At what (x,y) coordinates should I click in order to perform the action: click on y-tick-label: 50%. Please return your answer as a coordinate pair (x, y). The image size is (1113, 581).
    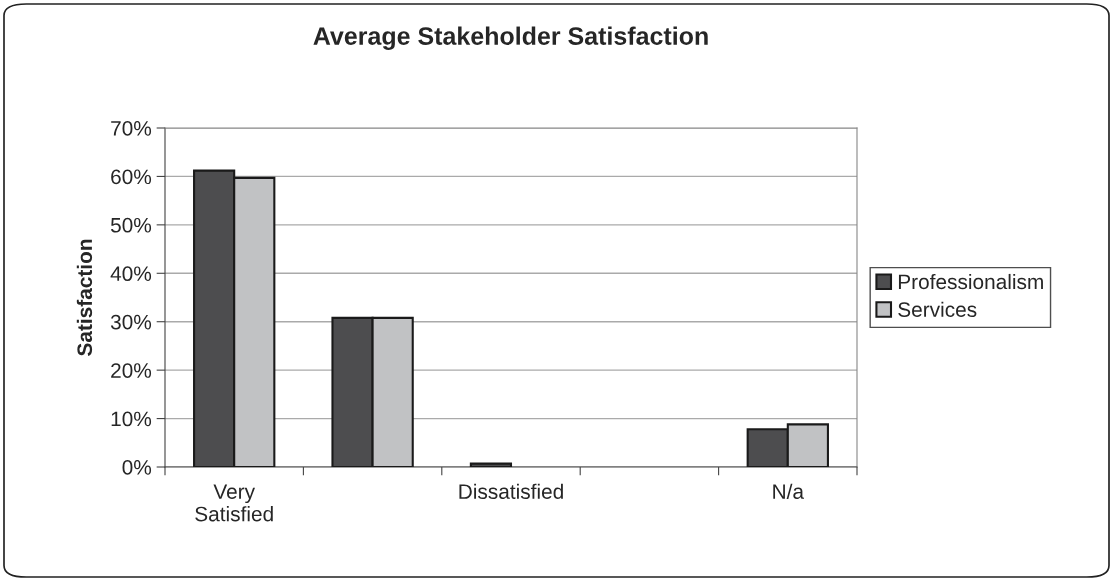
    Looking at the image, I should click on (131, 225).